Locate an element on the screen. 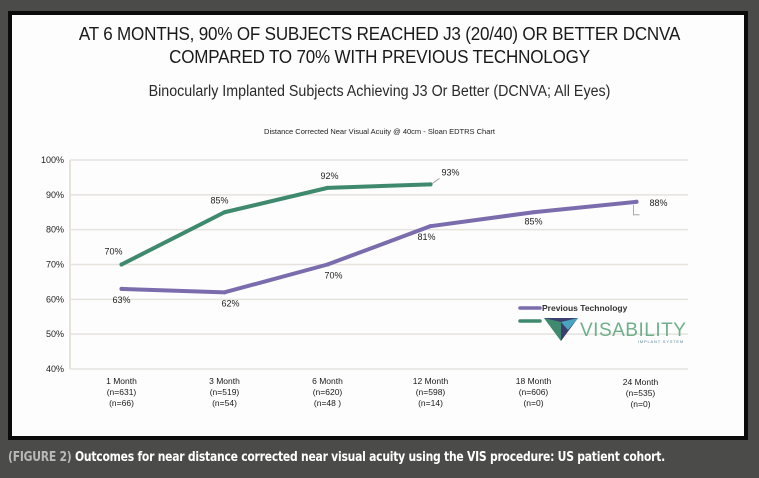 Image resolution: width=759 pixels, height=478 pixels. x-tick-sample-size: (n=535) is located at coordinates (641, 393).